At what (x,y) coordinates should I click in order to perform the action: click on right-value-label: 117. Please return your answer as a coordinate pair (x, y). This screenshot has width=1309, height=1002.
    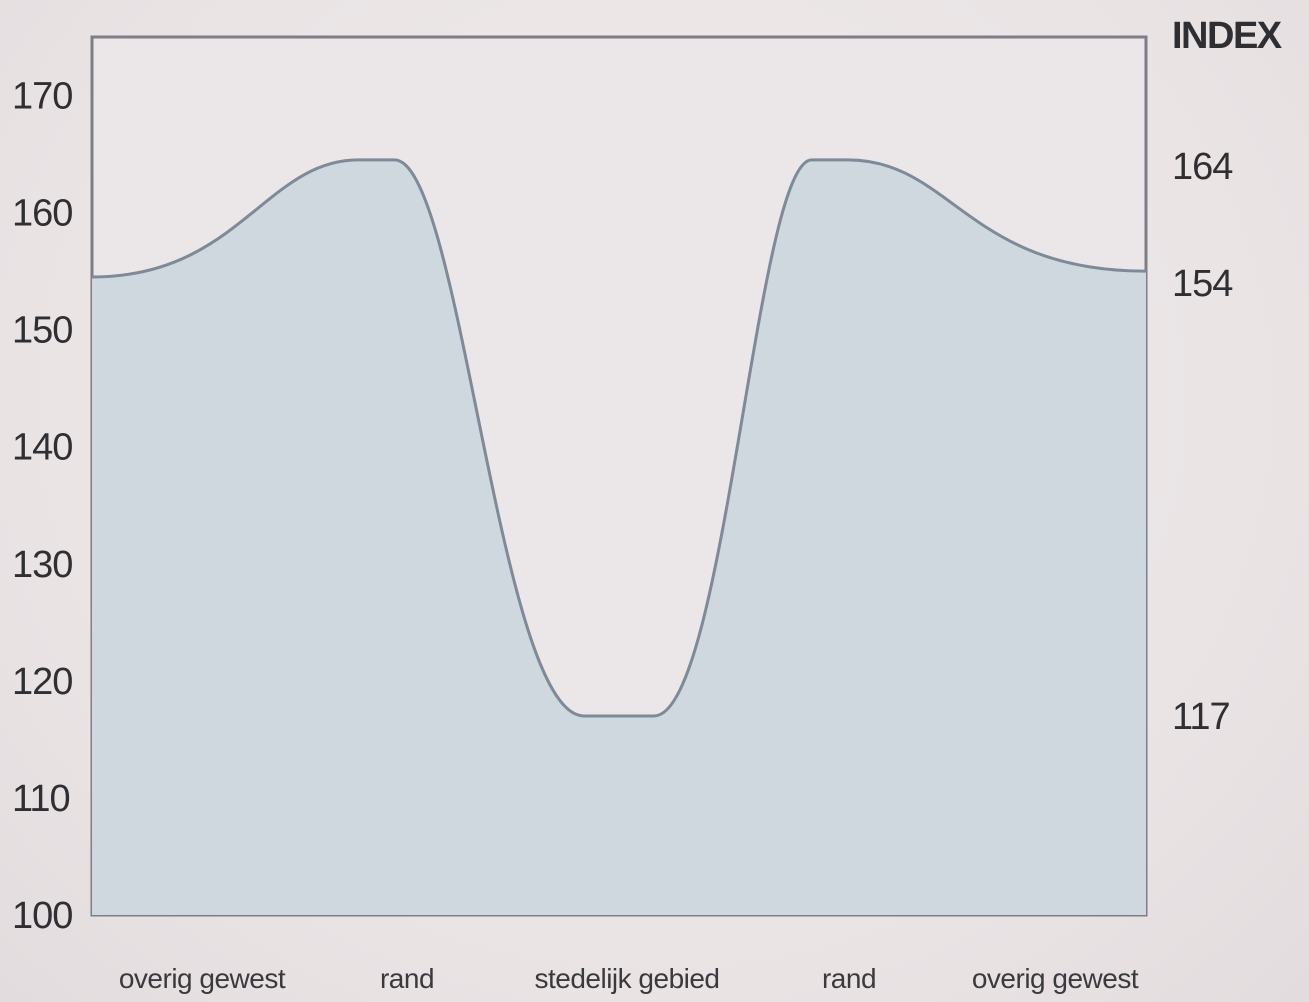
    Looking at the image, I should click on (1201, 717).